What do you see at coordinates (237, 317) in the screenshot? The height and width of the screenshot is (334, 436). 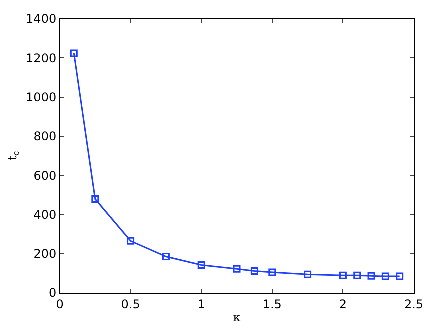 I see `x-axis-title: κ` at bounding box center [237, 317].